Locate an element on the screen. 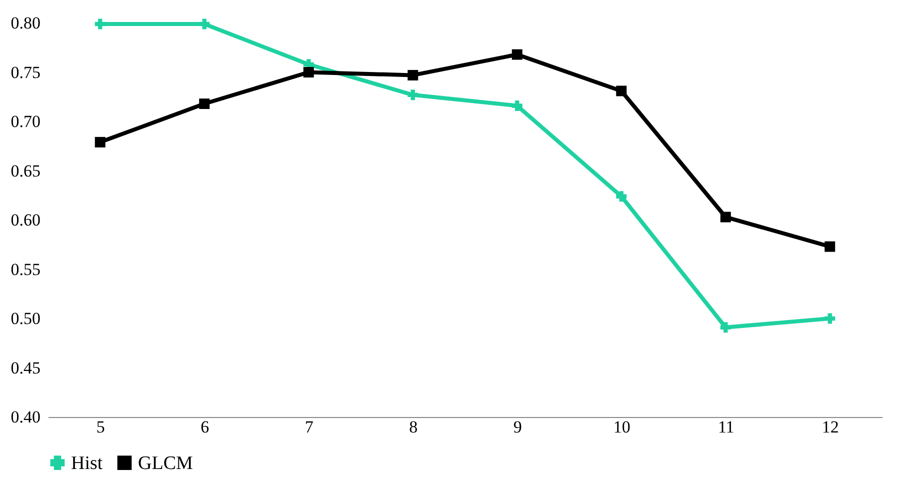 This screenshot has width=900, height=482. y-tick-label: 0.70 is located at coordinates (25, 121).